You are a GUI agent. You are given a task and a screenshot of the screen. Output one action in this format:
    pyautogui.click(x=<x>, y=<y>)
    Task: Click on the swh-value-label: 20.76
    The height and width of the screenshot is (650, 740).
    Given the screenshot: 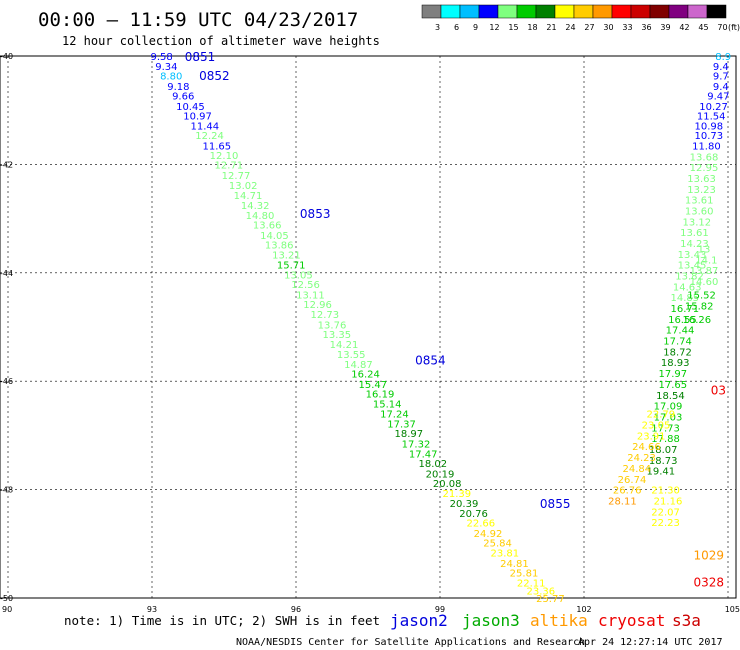 What is the action you would take?
    pyautogui.click(x=473, y=514)
    